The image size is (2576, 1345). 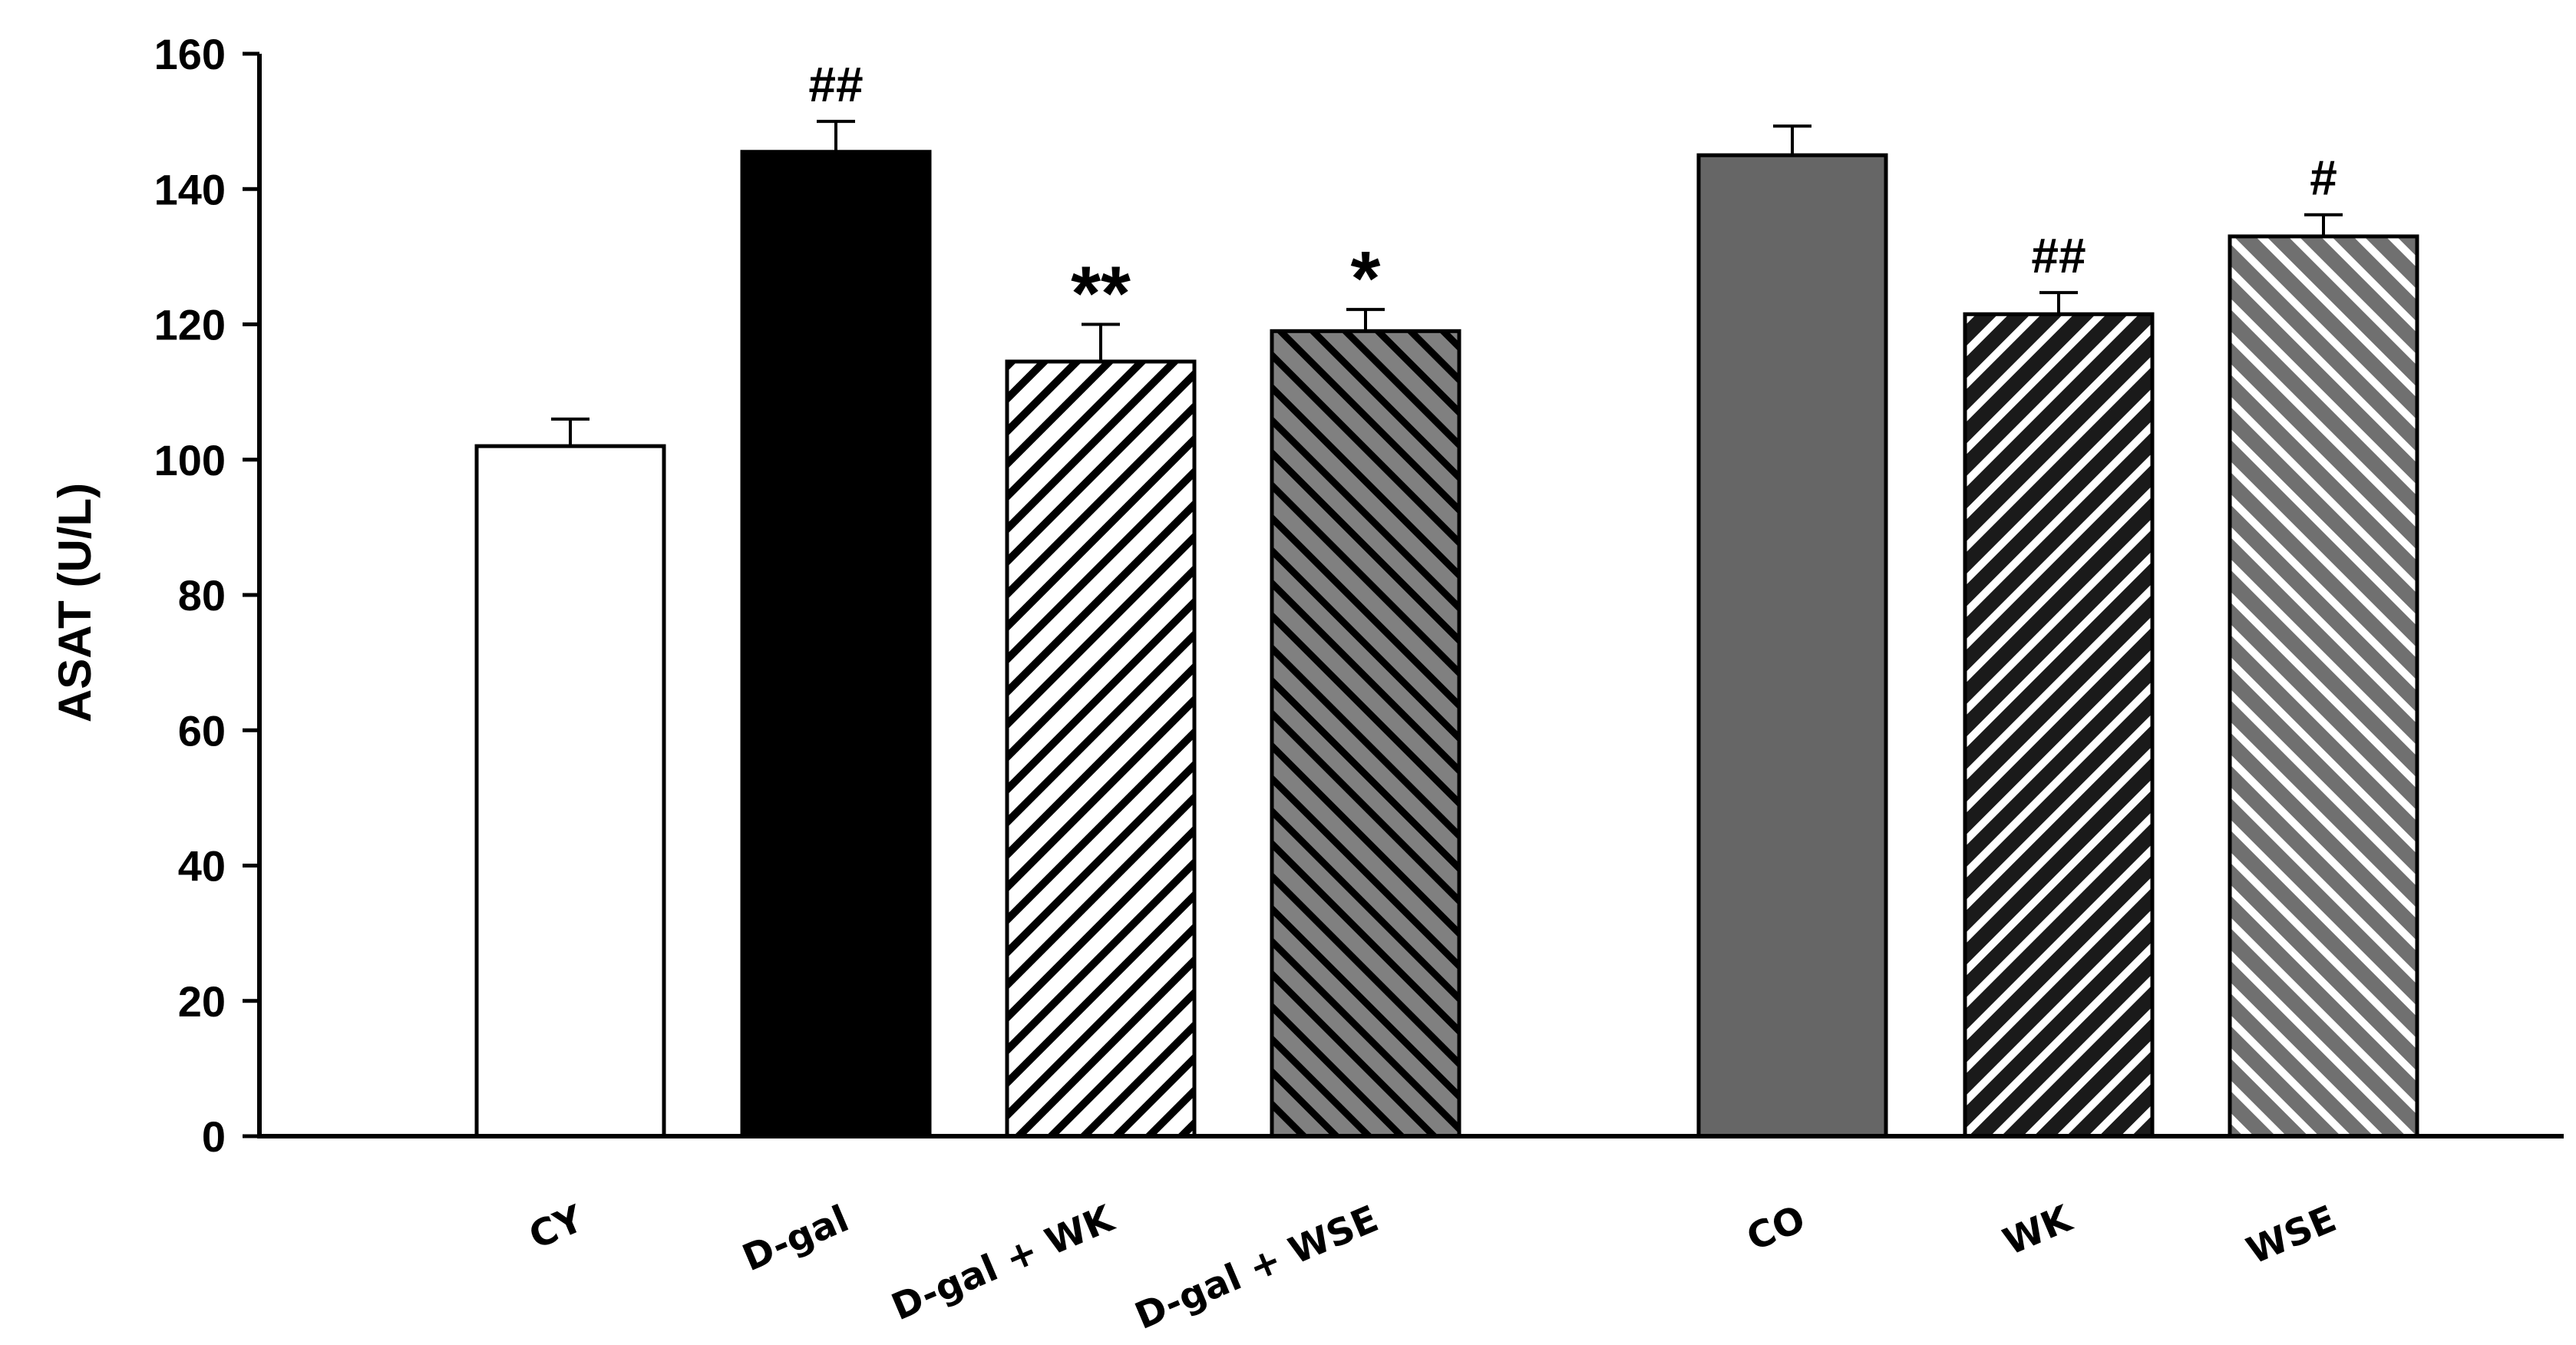 What do you see at coordinates (202, 730) in the screenshot?
I see `y-tick-label: 60` at bounding box center [202, 730].